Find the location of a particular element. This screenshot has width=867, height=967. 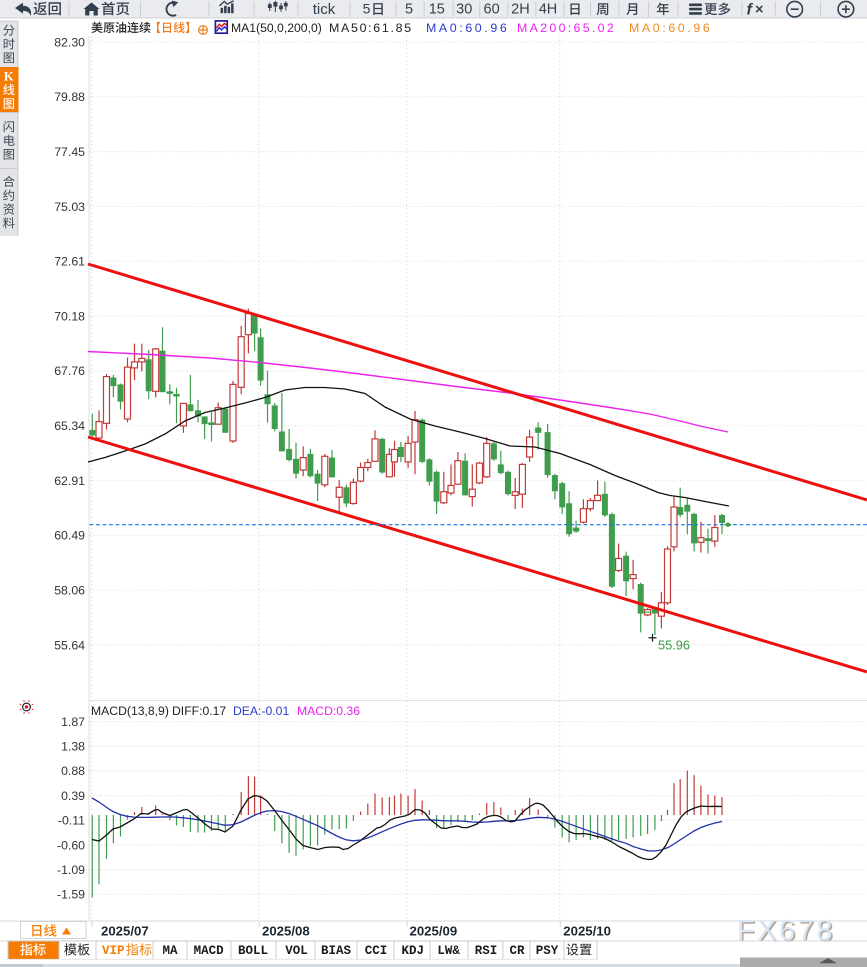

svg-text: -0.11 is located at coordinates (71, 821).